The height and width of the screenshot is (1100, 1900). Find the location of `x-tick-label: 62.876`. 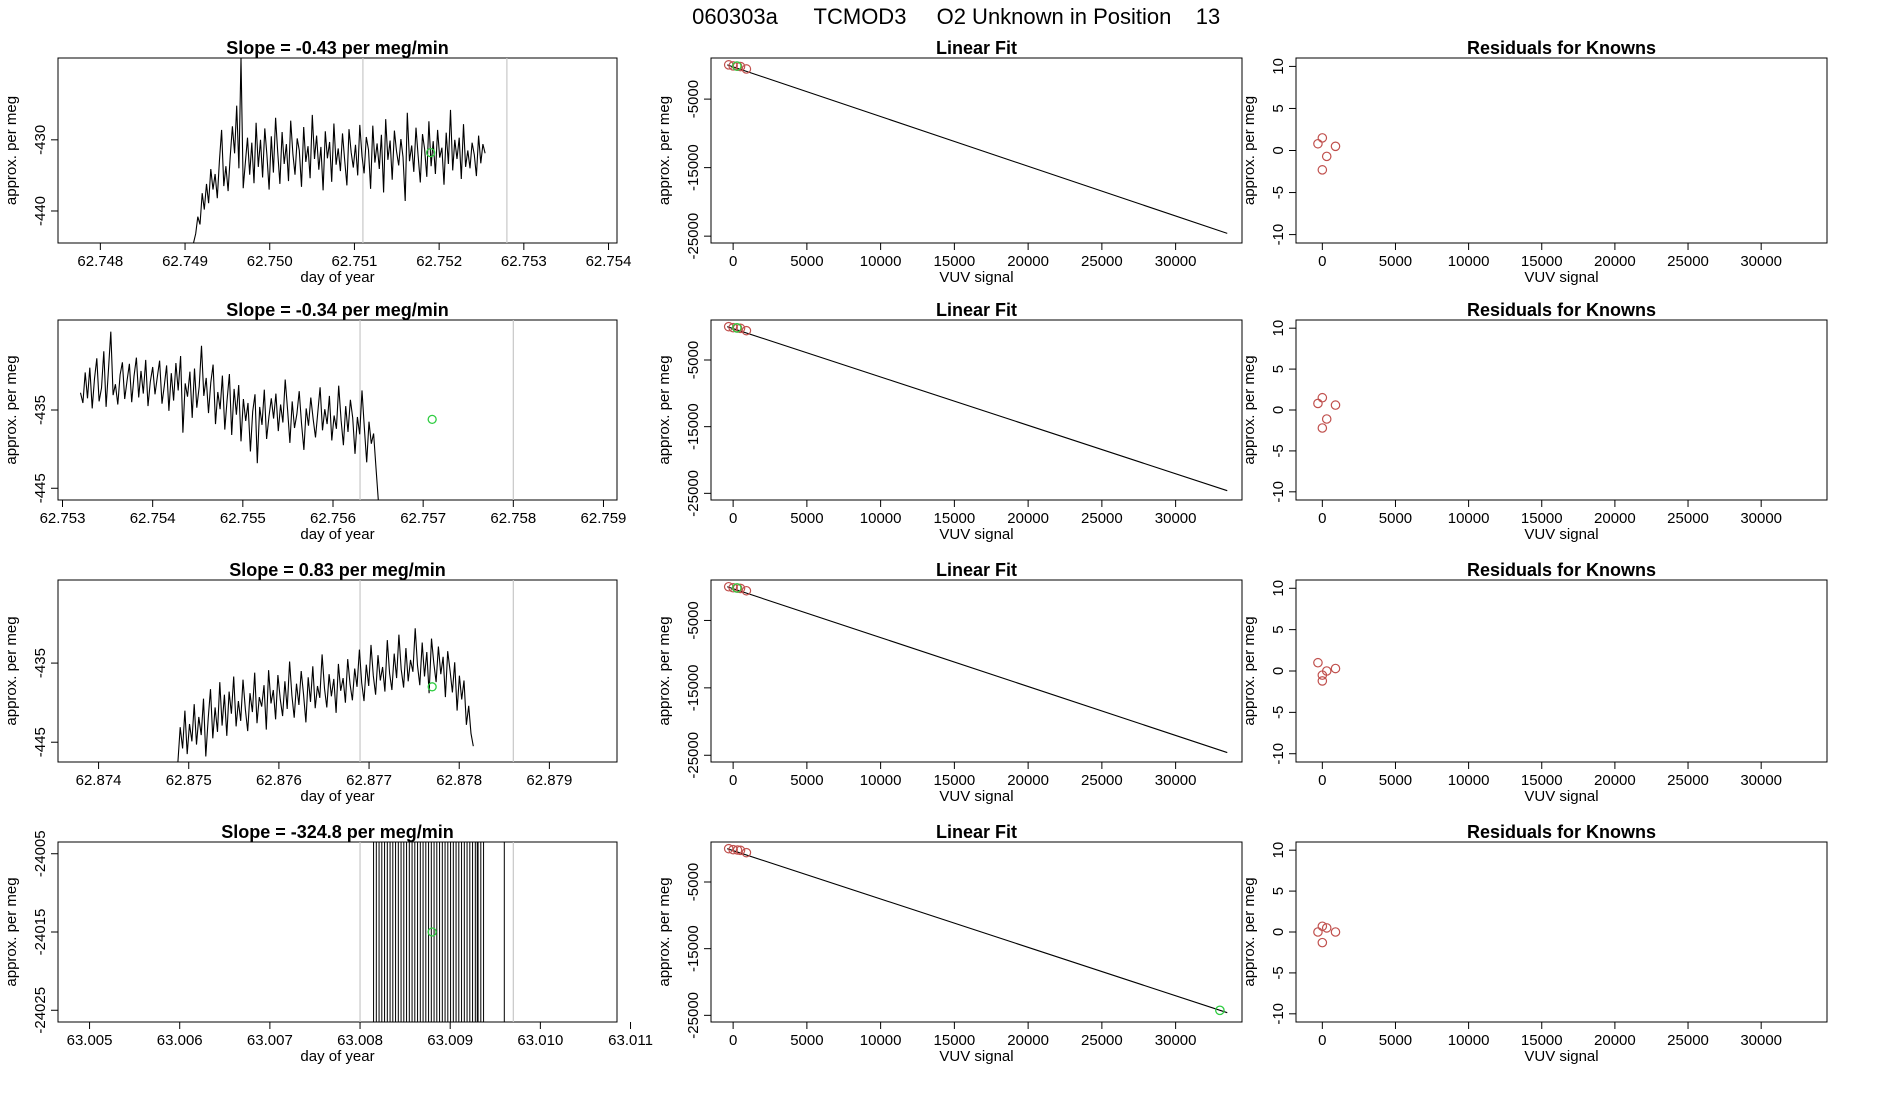

x-tick-label: 62.876 is located at coordinates (279, 780).